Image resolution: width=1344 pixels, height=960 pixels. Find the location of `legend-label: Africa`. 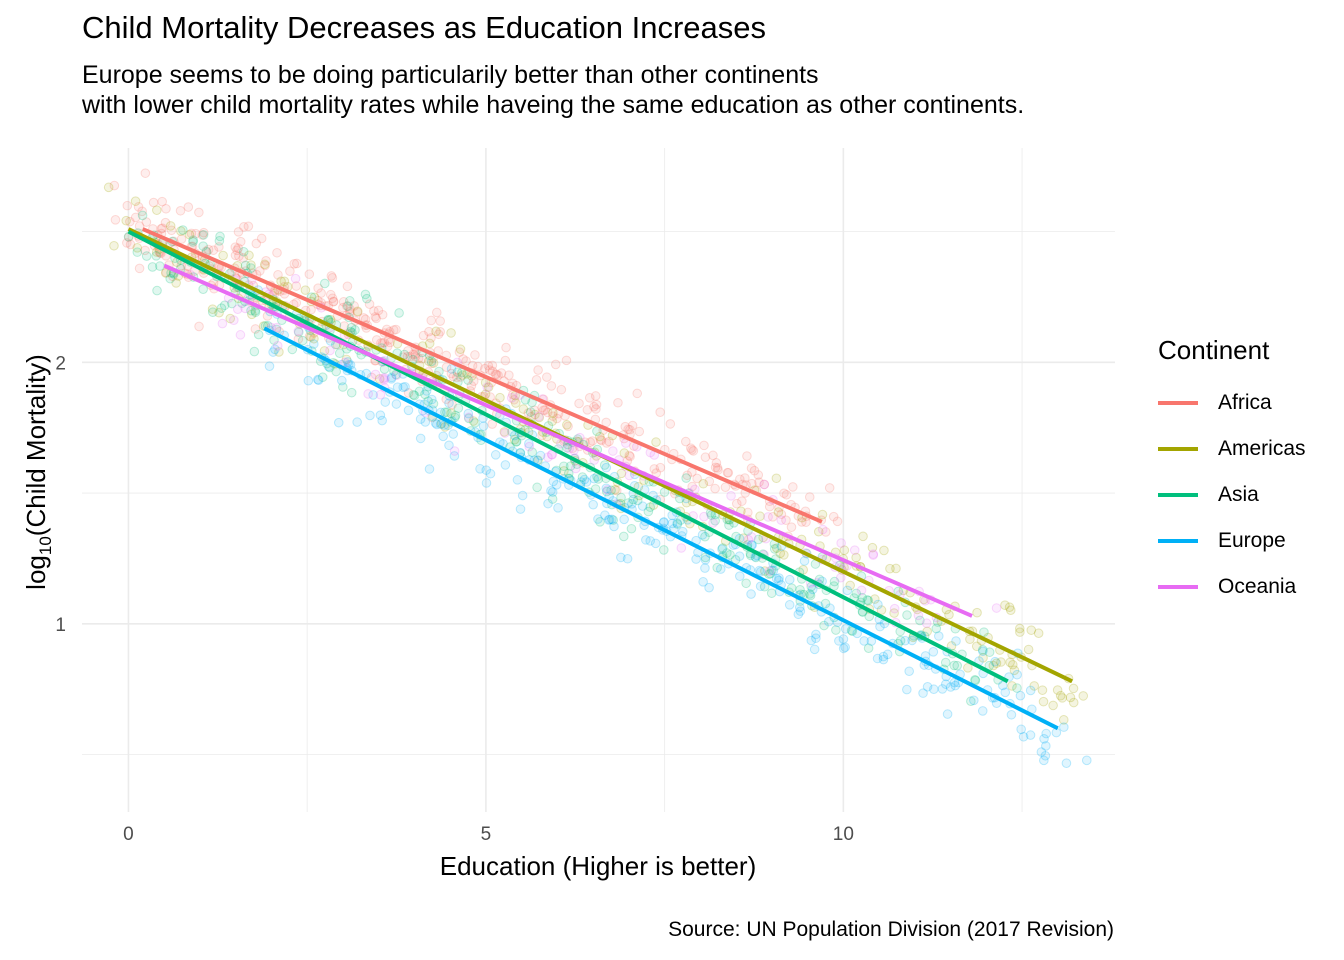

legend-label: Africa is located at coordinates (1245, 402).